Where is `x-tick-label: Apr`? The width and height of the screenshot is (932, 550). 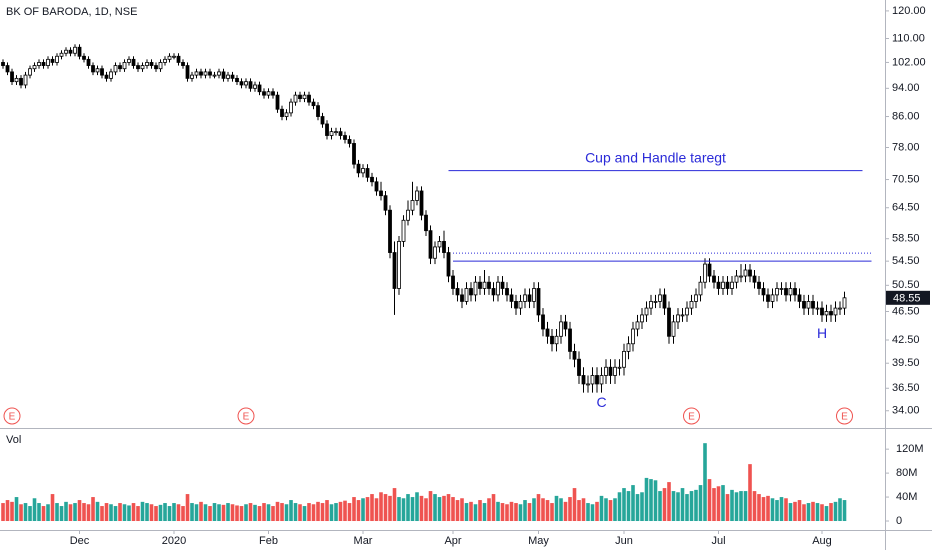 x-tick-label: Apr is located at coordinates (452, 541).